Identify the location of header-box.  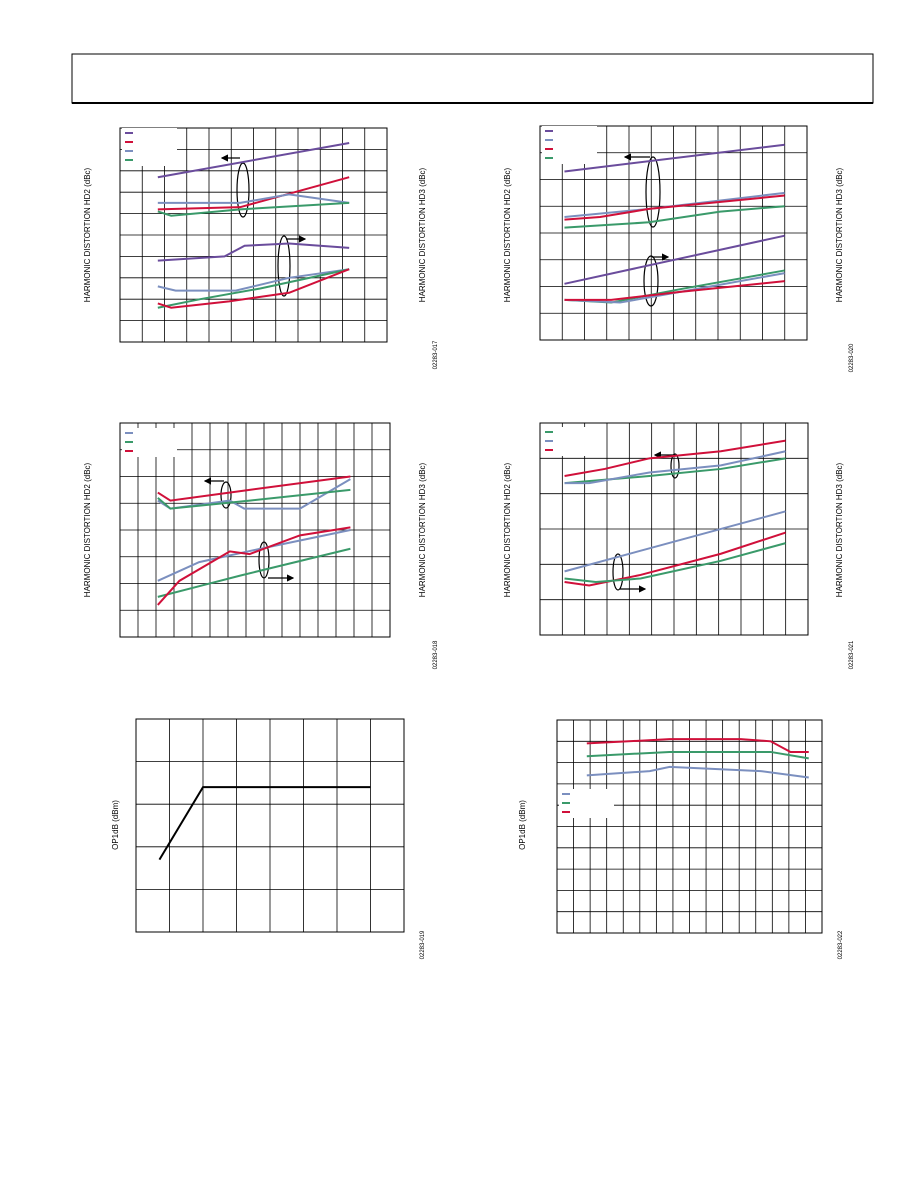
(472, 78).